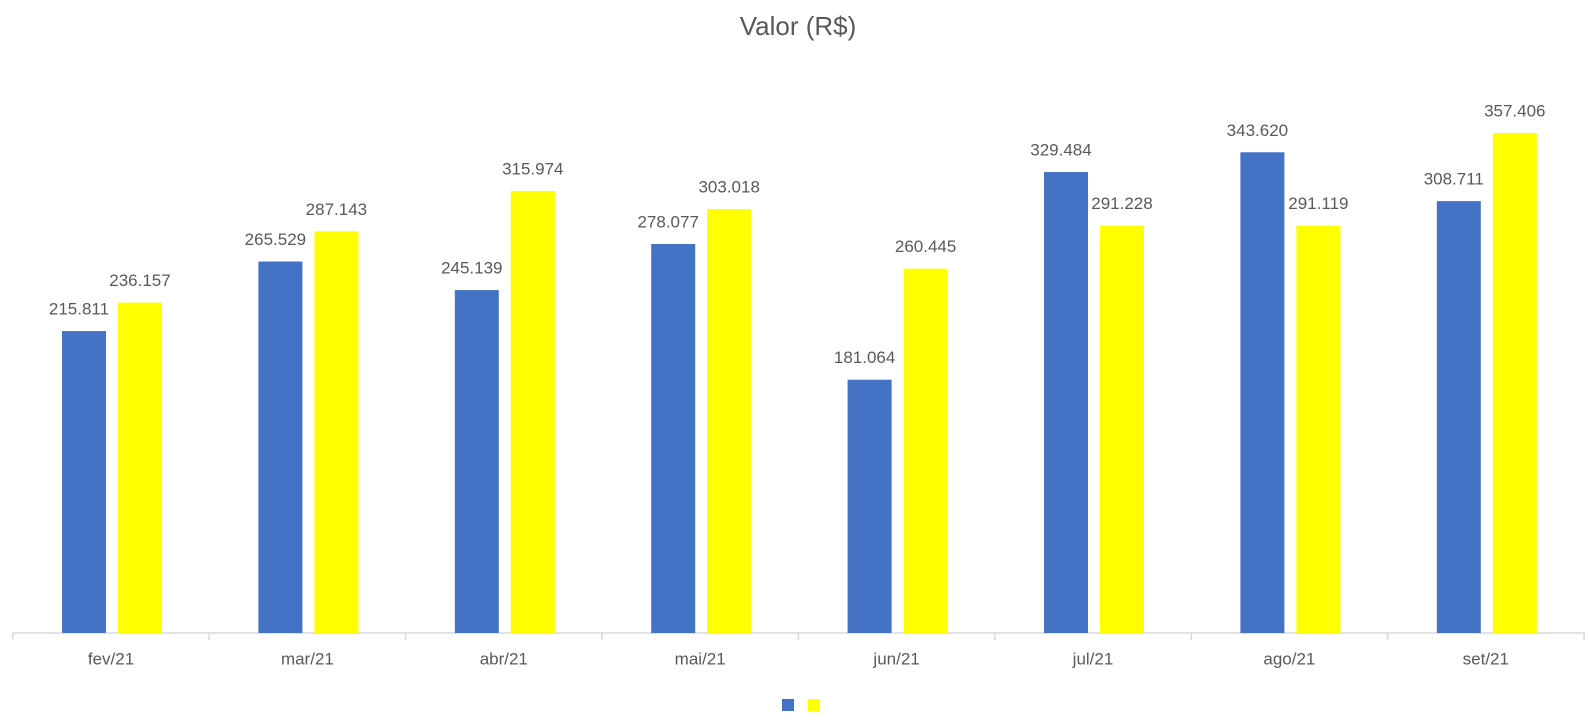 The height and width of the screenshot is (720, 1590). What do you see at coordinates (275, 239) in the screenshot?
I see `data-label: 265.529` at bounding box center [275, 239].